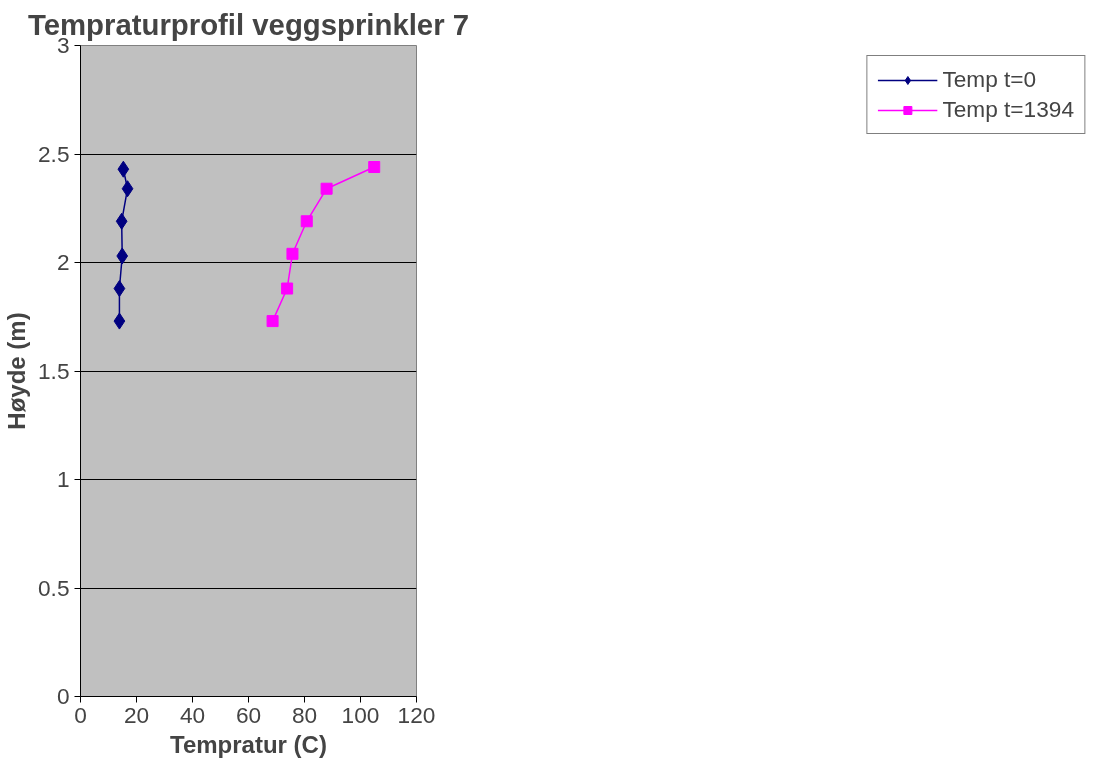 The height and width of the screenshot is (765, 1101). Describe the element at coordinates (248, 744) in the screenshot. I see `x-axis-title: Tempratur (C)` at that location.